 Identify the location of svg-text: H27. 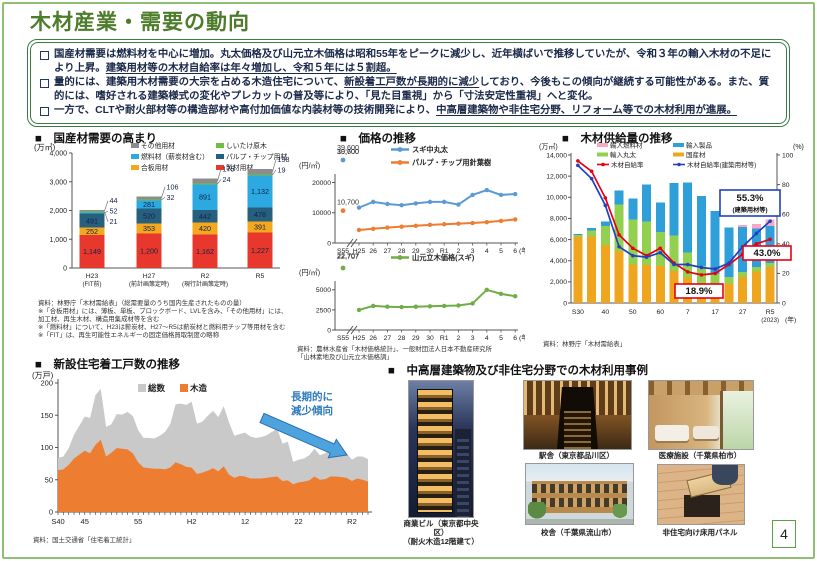
(149, 276).